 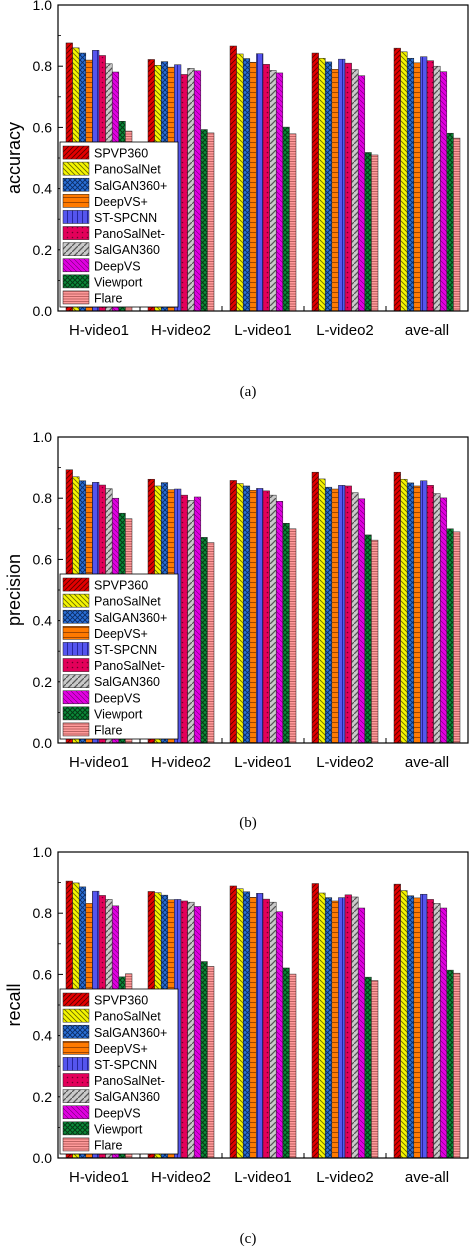 I want to click on y-tick-label: 1.0, so click(x=43, y=852).